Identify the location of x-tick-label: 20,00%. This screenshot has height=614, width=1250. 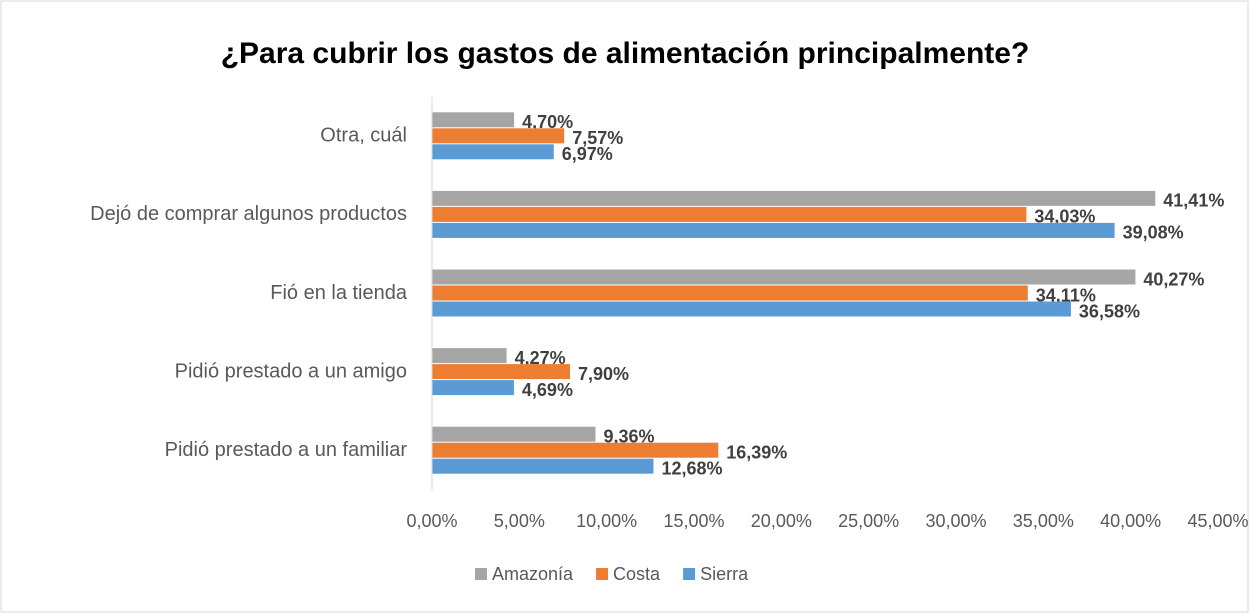
(781, 521).